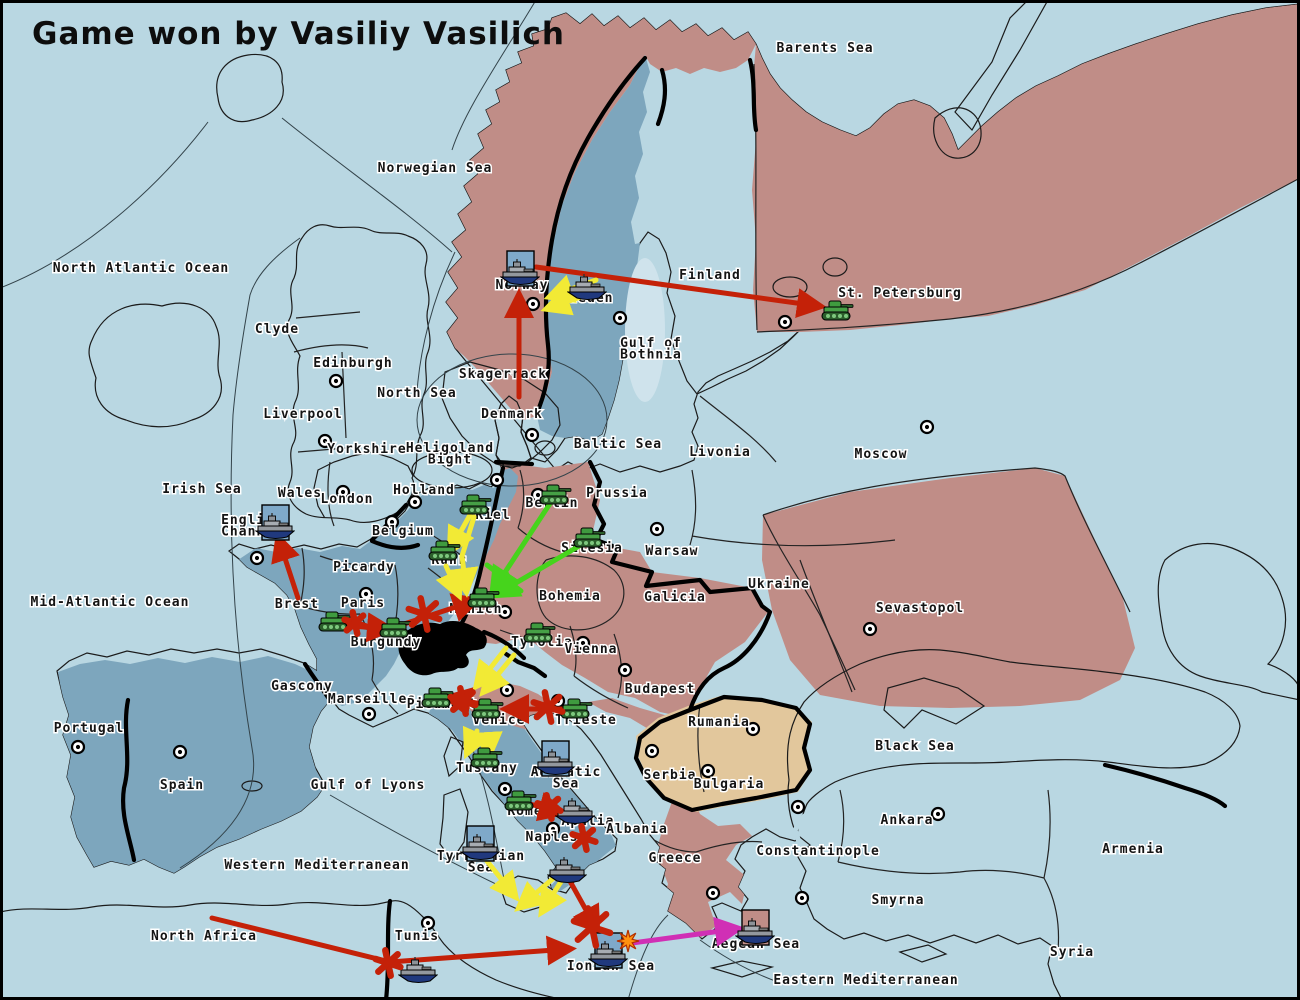 Image resolution: width=1300 pixels, height=1000 pixels. Describe the element at coordinates (450, 454) in the screenshot. I see `label-heligoland-bight: Heligoland Bight` at that location.